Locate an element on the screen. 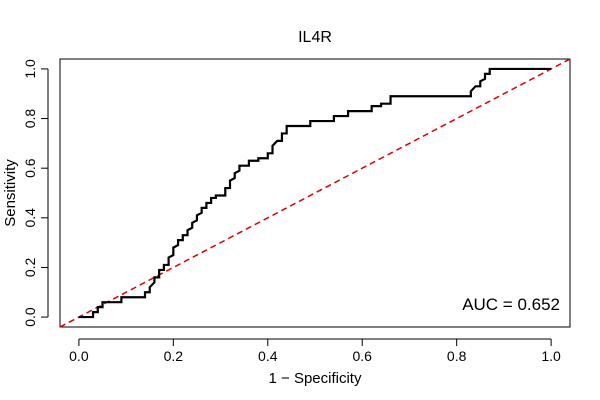 This screenshot has height=400, width=600. auc-annotation: AUC = 0.652 is located at coordinates (511, 304).